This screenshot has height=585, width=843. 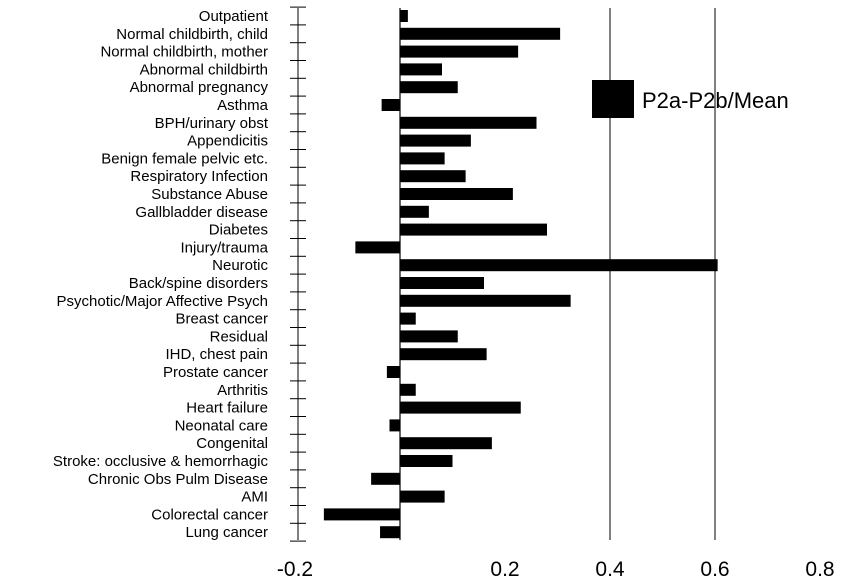 I want to click on category-label: Residual, so click(x=239, y=336).